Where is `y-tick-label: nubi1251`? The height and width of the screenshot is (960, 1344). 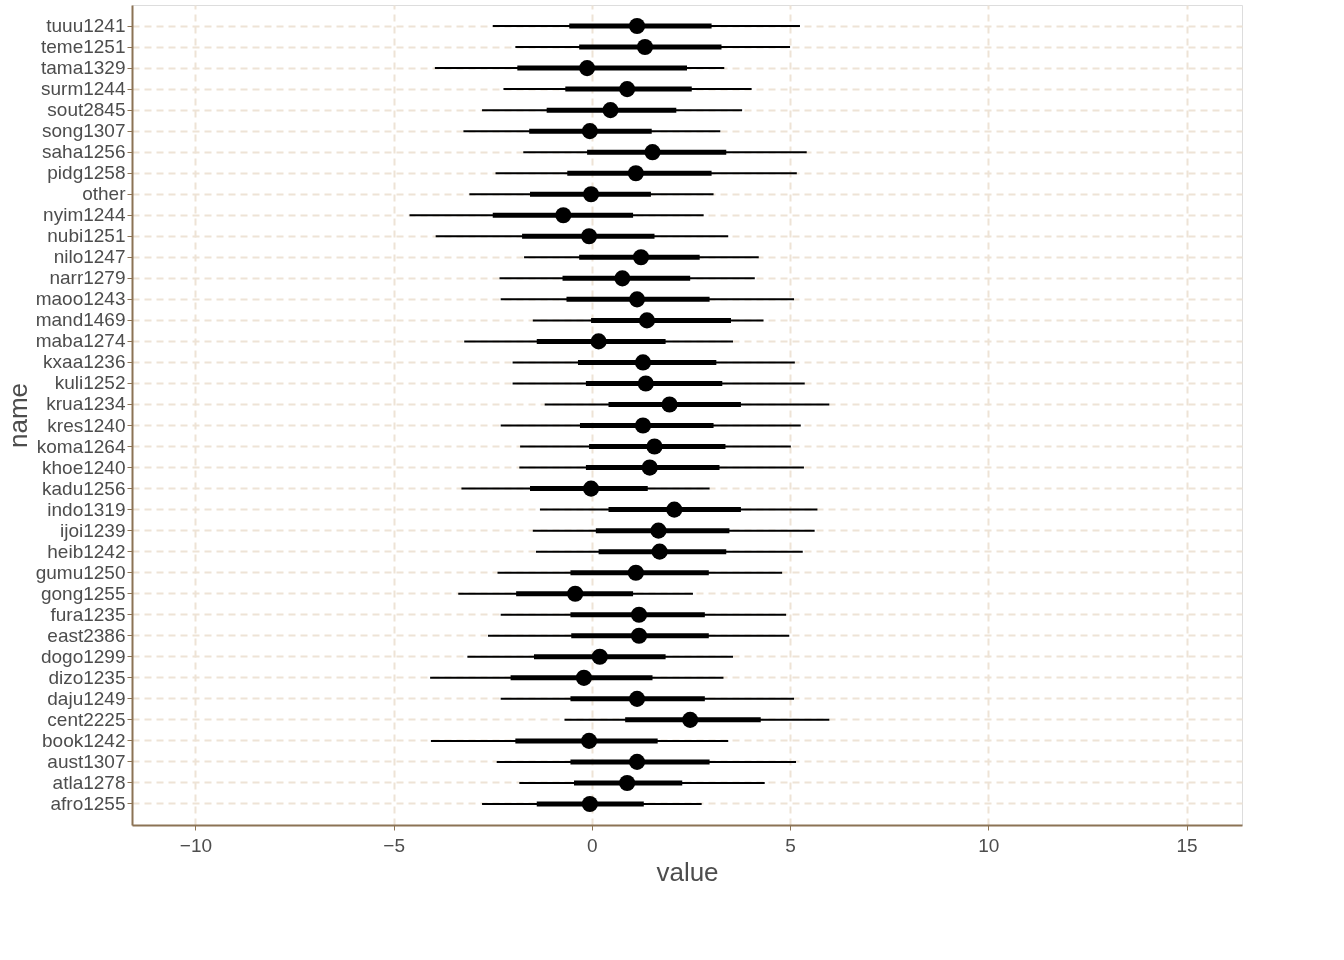
y-tick-label: nubi1251 is located at coordinates (86, 236).